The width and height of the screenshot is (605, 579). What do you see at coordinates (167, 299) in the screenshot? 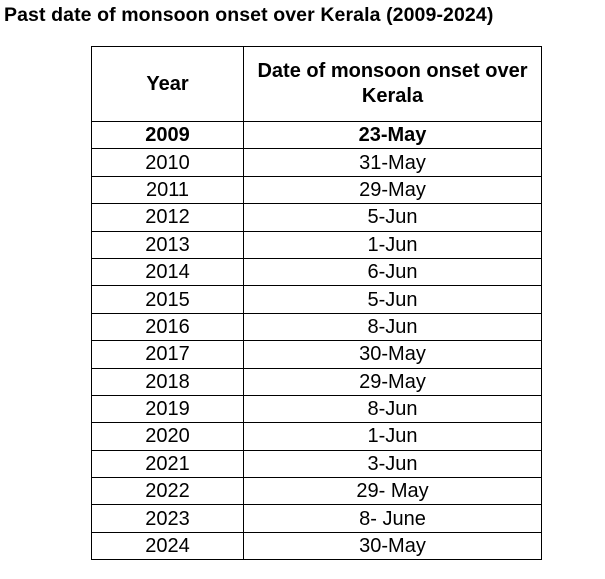
I see `cell-year: 2015` at bounding box center [167, 299].